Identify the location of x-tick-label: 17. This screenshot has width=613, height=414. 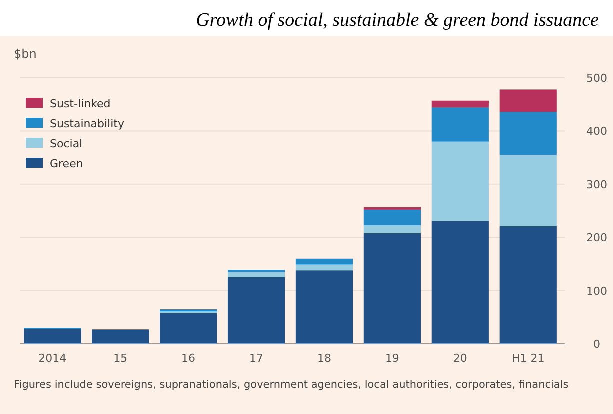
(257, 358).